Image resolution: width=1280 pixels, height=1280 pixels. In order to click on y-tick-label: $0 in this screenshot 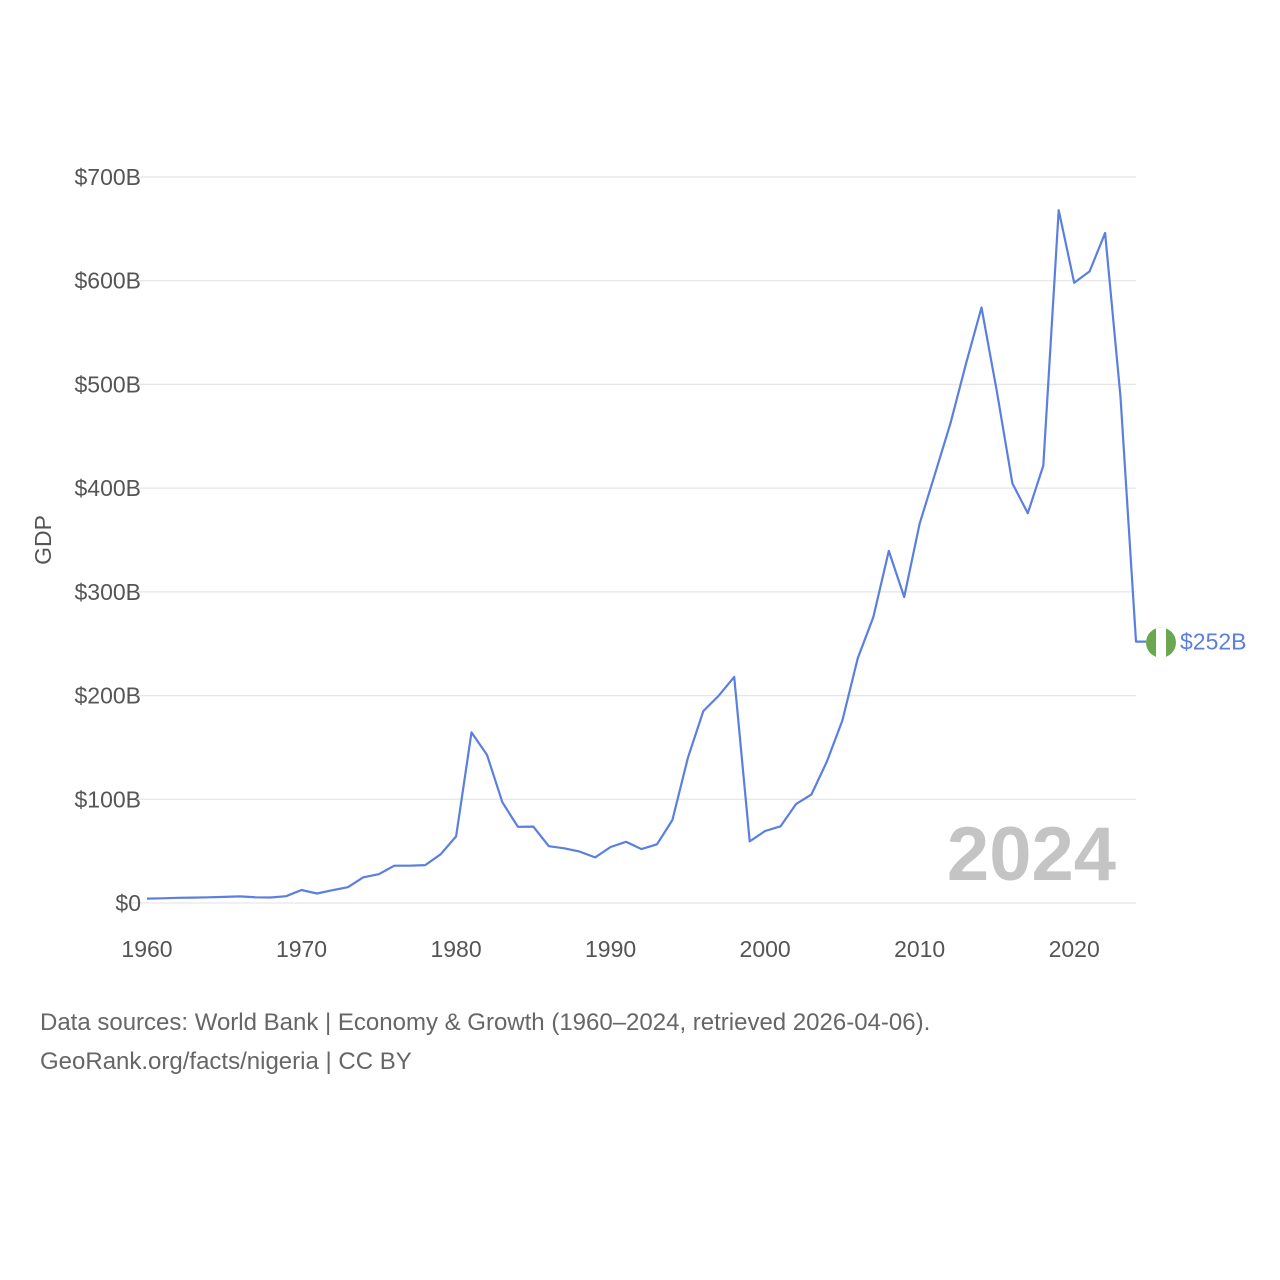, I will do `click(128, 903)`.